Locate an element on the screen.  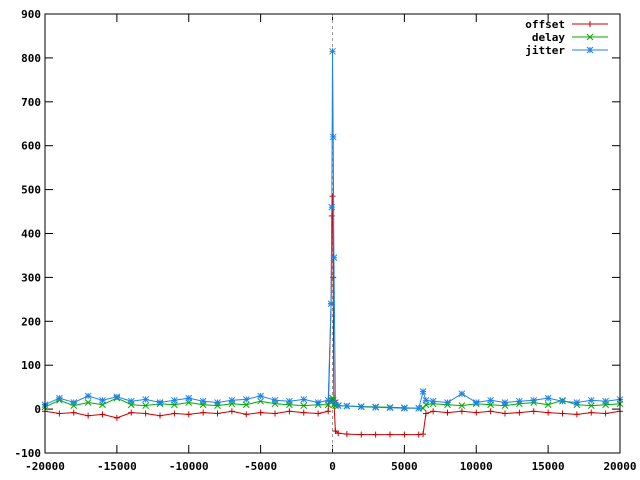
legend-label-jitter: jitter is located at coordinates (545, 50).